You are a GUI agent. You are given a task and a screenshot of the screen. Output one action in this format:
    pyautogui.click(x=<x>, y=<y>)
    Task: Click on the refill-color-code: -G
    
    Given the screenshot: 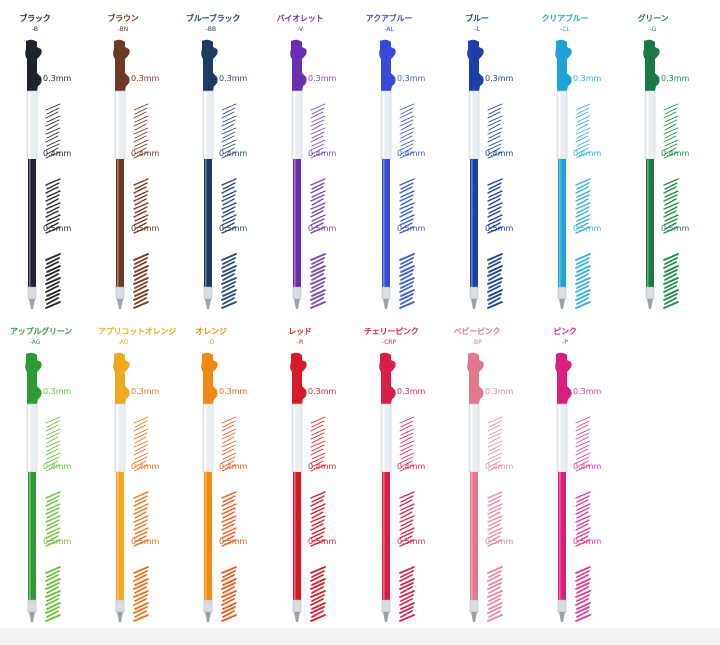 What is the action you would take?
    pyautogui.click(x=653, y=29)
    